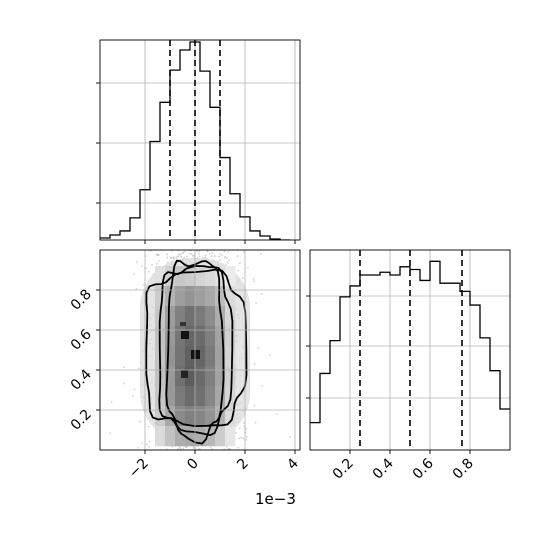 This screenshot has height=550, width=550. I want to click on density-2d-y-tick-label: 0.8, so click(81, 300).